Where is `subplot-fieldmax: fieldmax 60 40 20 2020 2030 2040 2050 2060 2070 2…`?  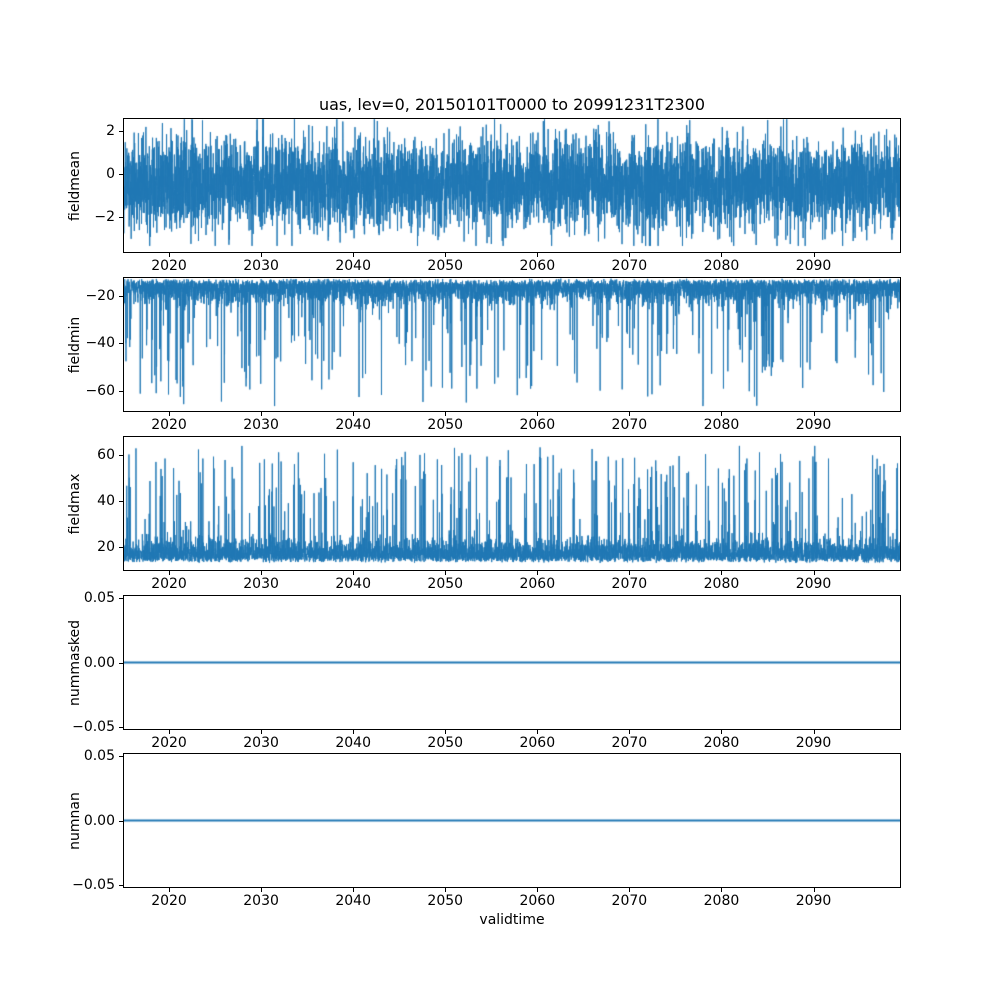 subplot-fieldmax: fieldmax 60 40 20 2020 2030 2040 2050 2060 2070 2… is located at coordinates (484, 513).